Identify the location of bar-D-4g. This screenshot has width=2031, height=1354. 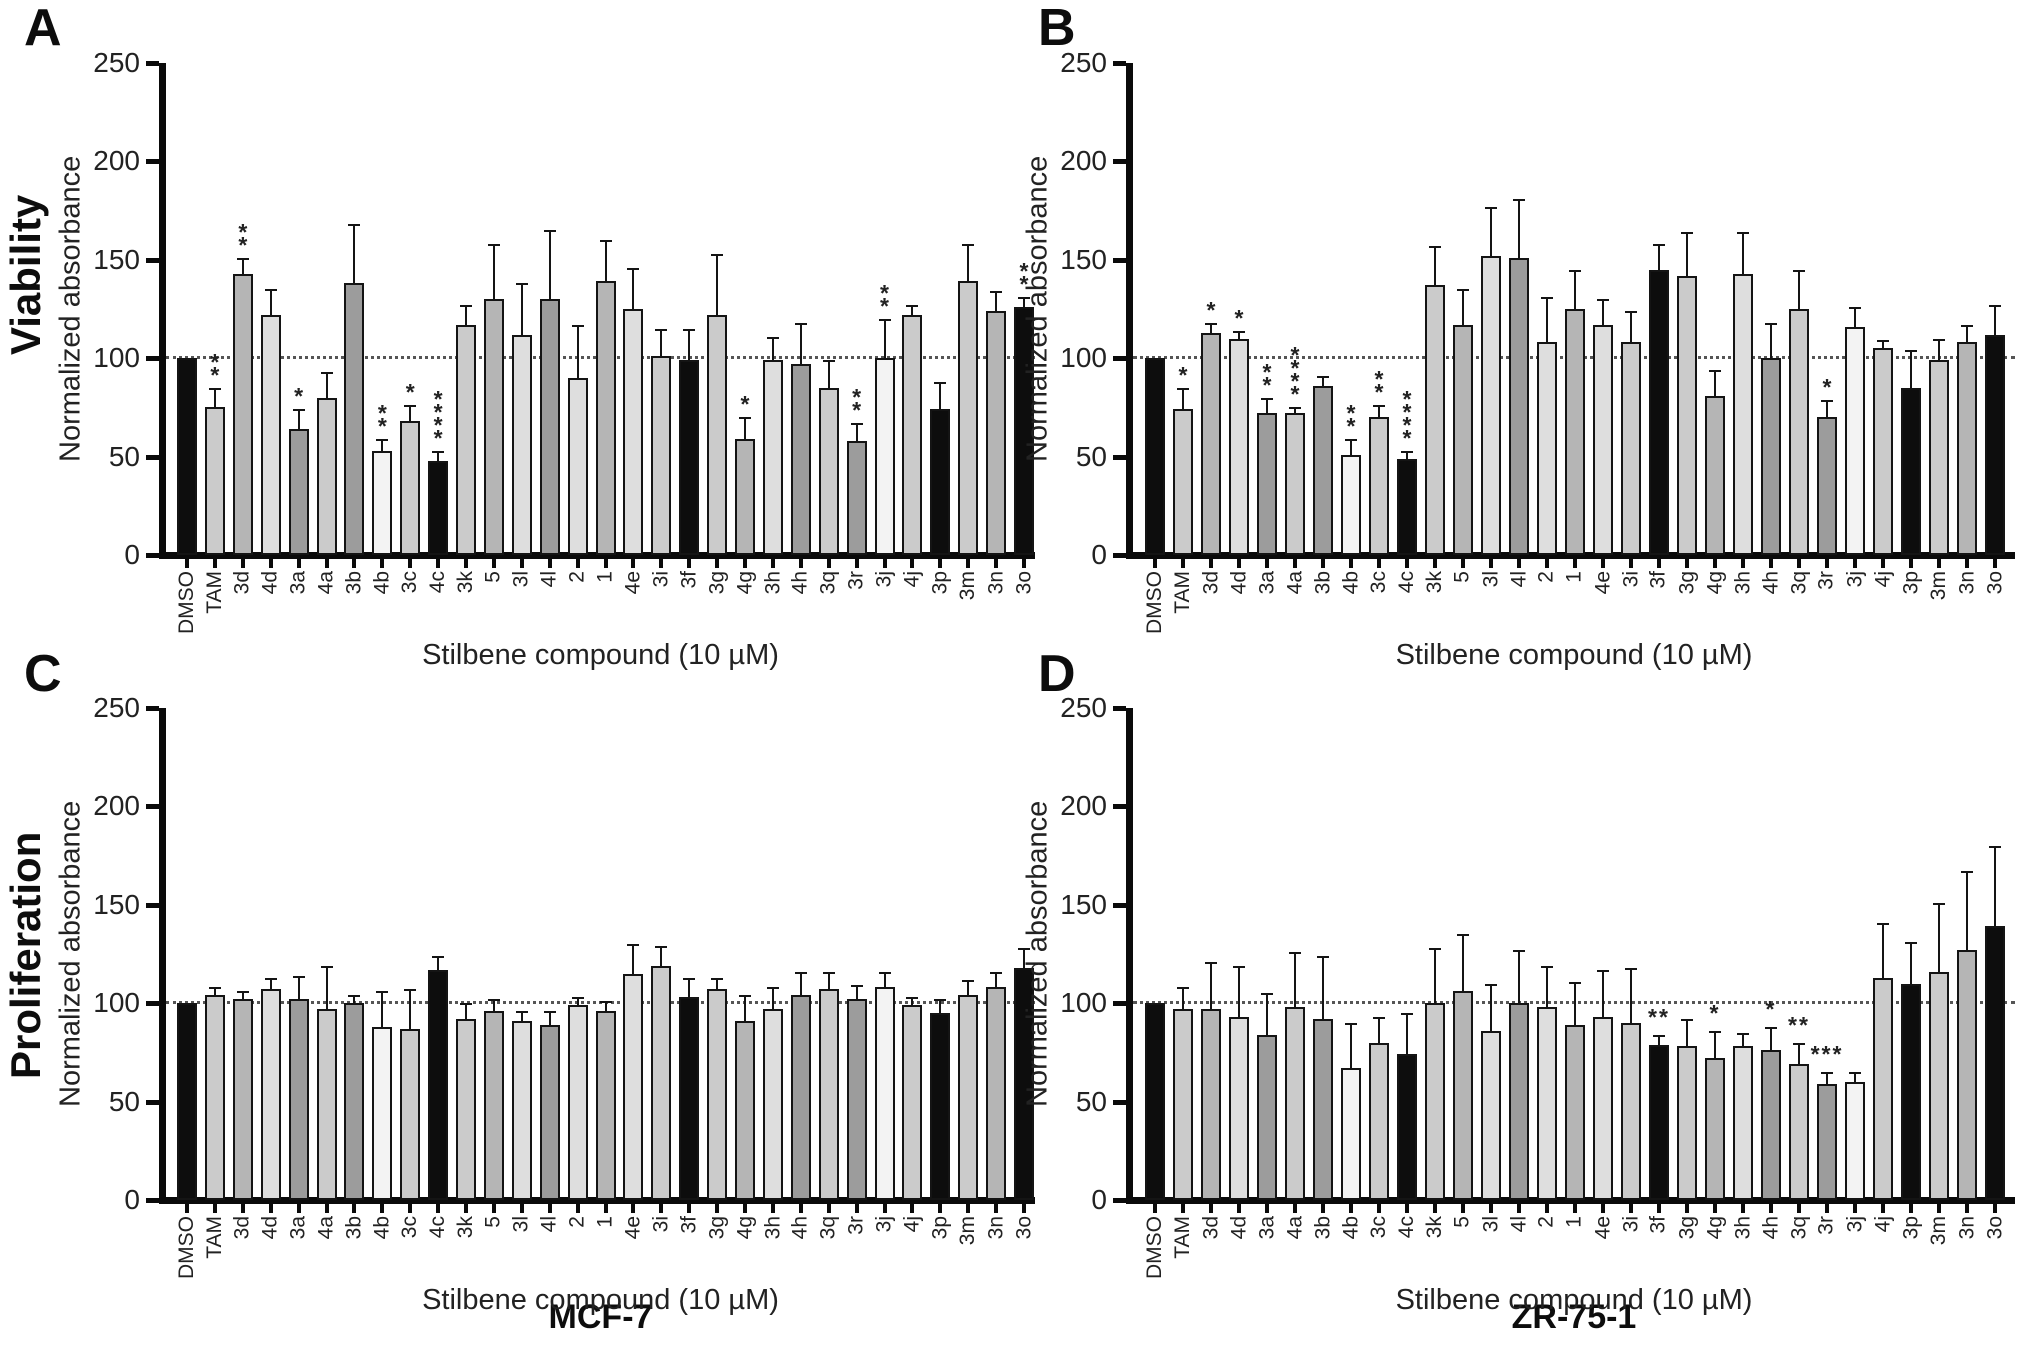
(1715, 1129).